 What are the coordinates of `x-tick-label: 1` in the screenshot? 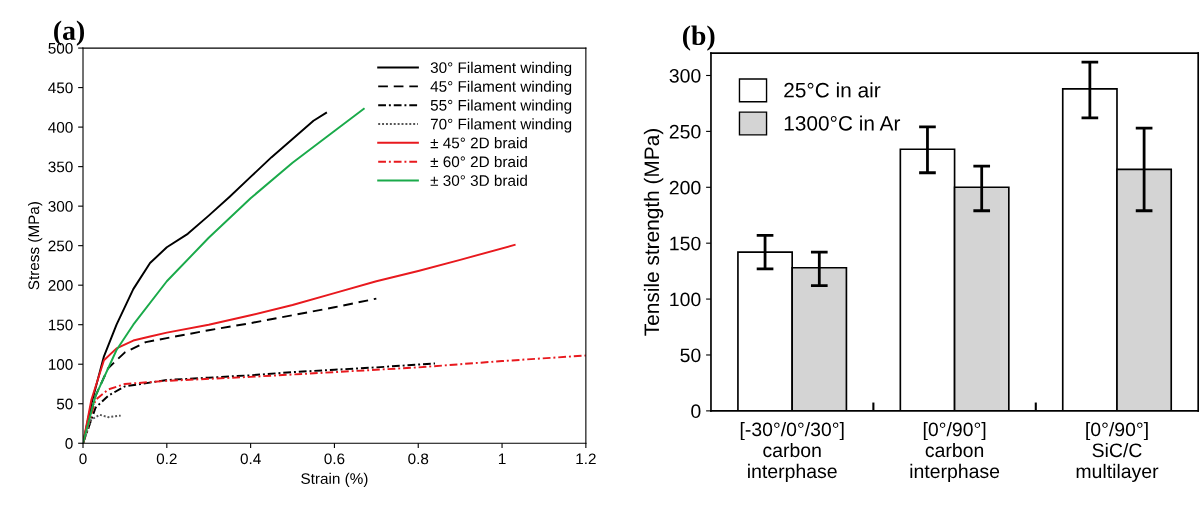 It's located at (502, 459).